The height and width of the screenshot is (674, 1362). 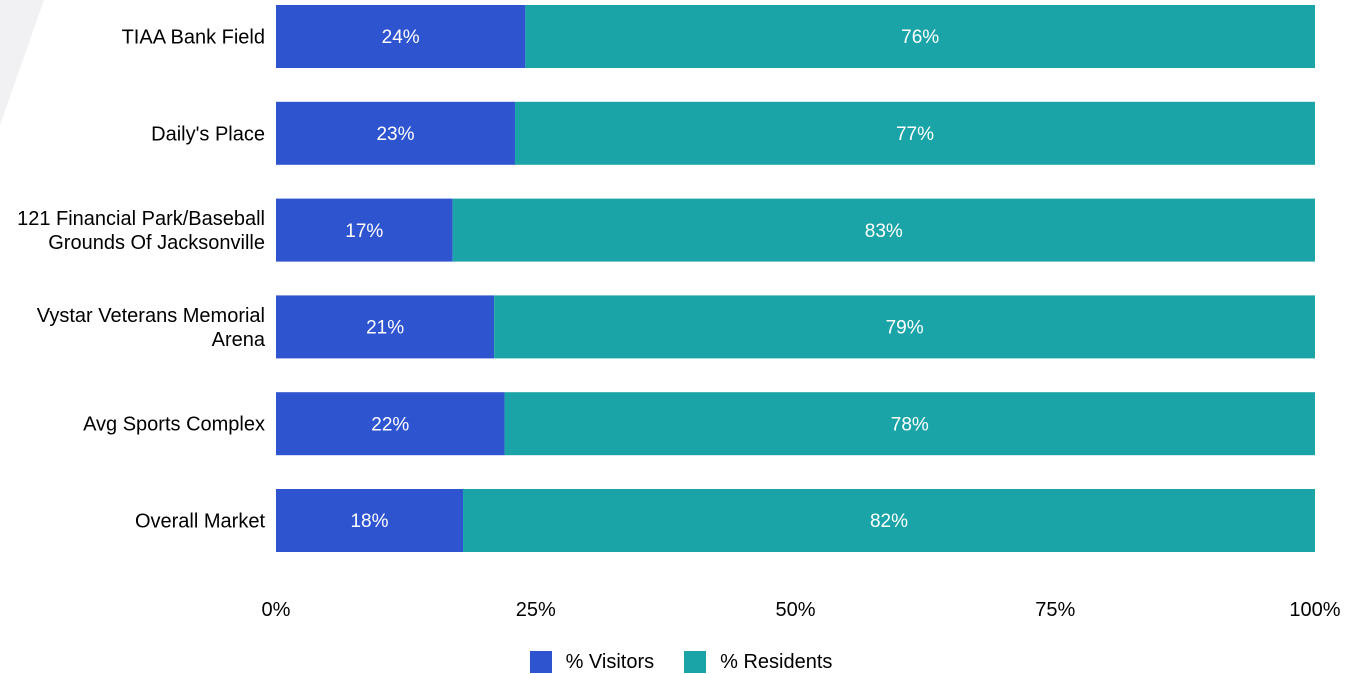 What do you see at coordinates (1055, 610) in the screenshot?
I see `x-tick-label: 75%` at bounding box center [1055, 610].